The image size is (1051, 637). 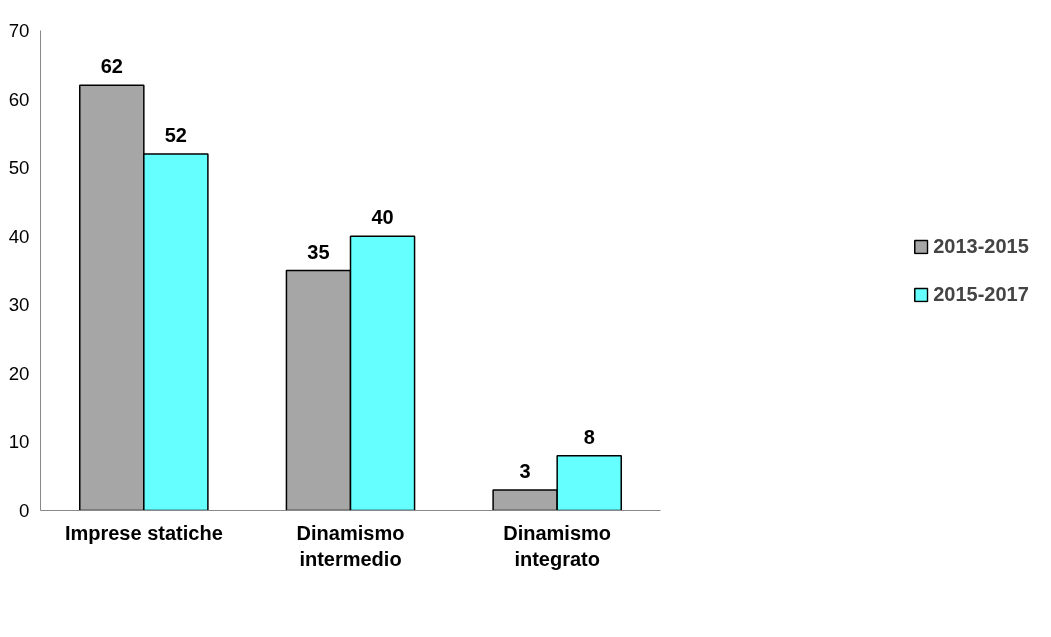 What do you see at coordinates (350, 545) in the screenshot?
I see `x-tick-label: Dinamismo intermedio` at bounding box center [350, 545].